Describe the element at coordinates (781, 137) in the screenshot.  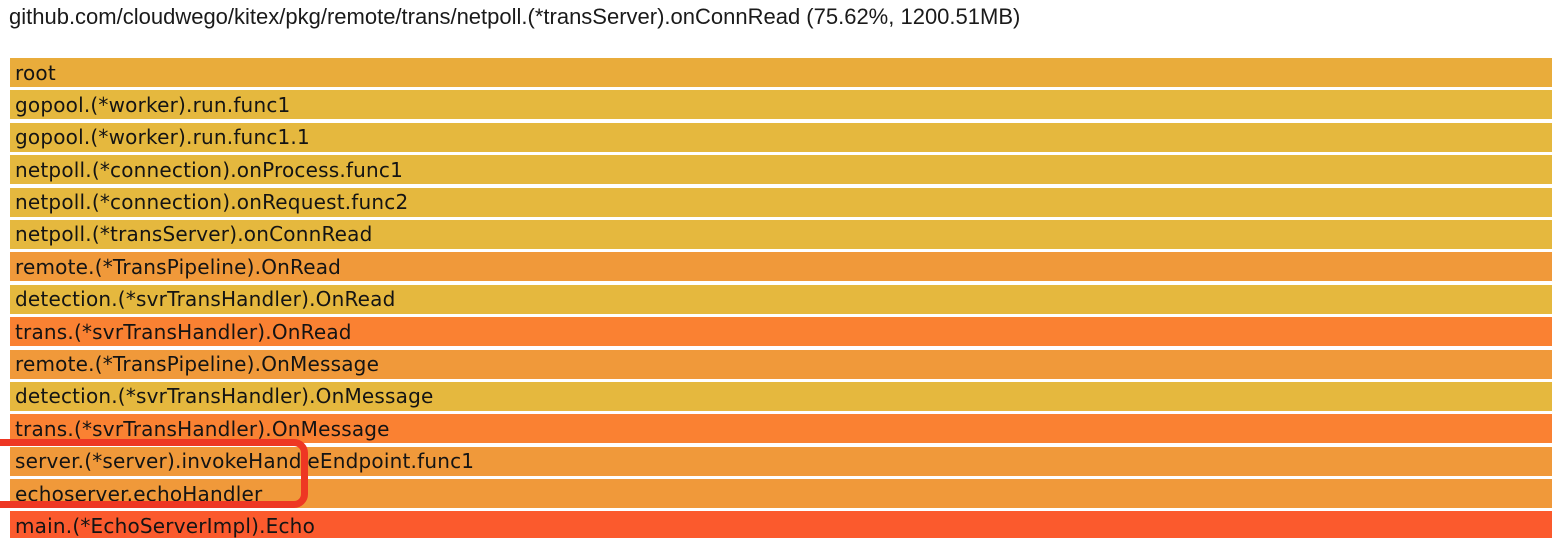
I see `flame-bar: gopool.(*worker).run.func1.1` at that location.